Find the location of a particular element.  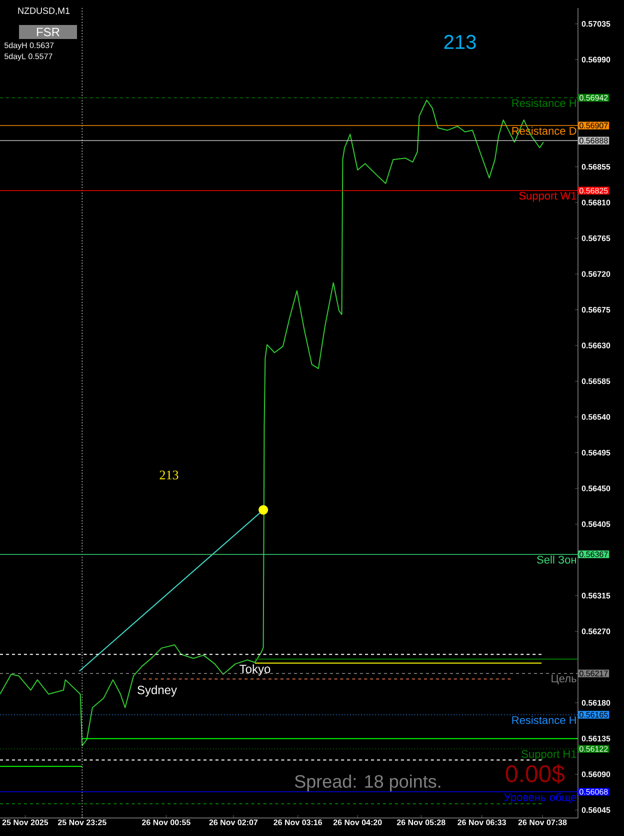

y-tick-label: 0.56090 is located at coordinates (596, 774).